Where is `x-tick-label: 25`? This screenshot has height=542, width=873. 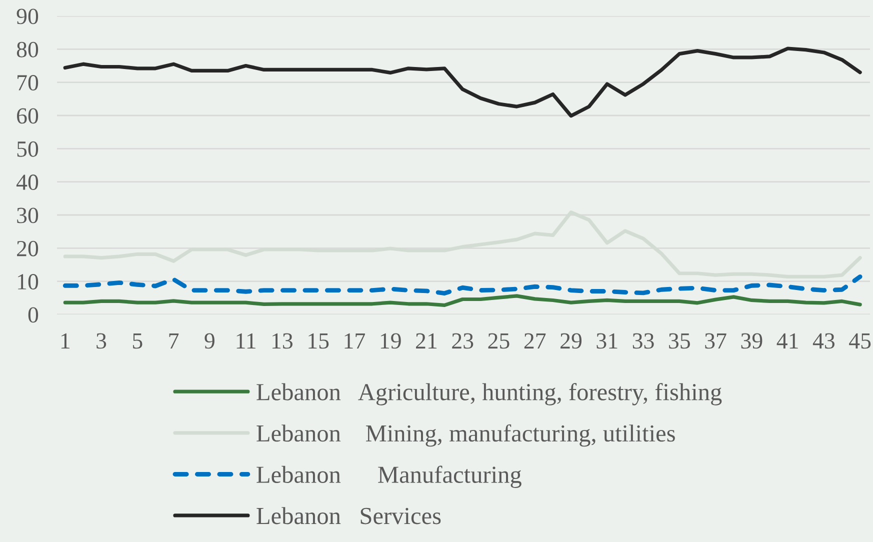 x-tick-label: 25 is located at coordinates (499, 341).